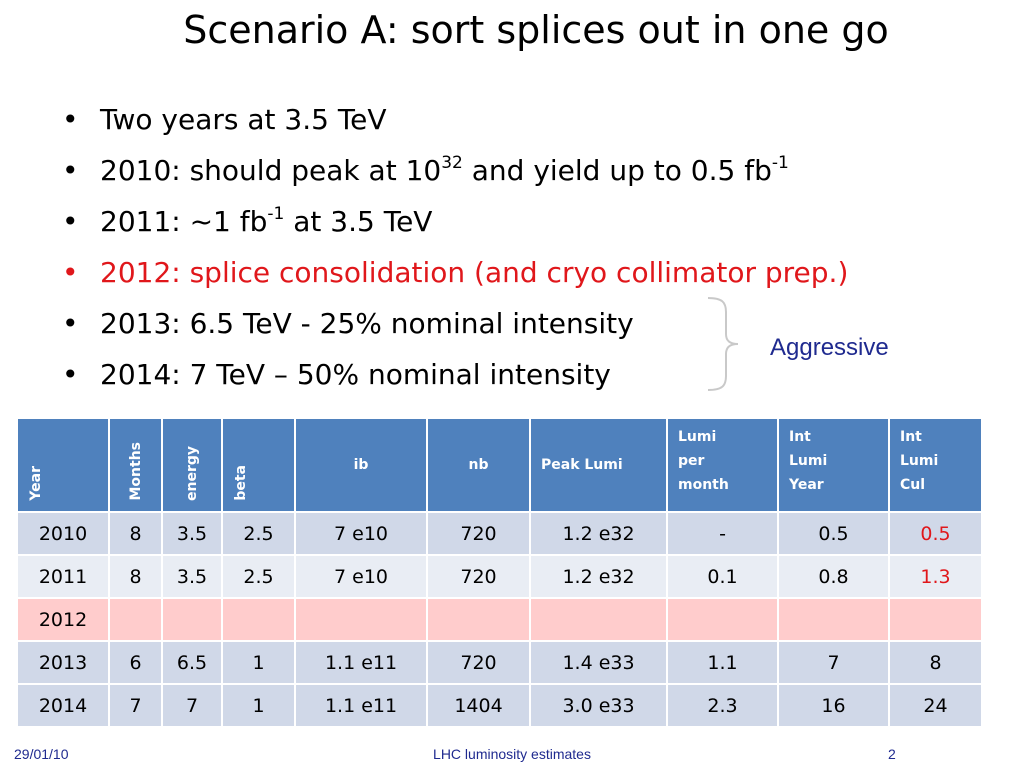 The height and width of the screenshot is (768, 1024). I want to click on cell-int-lumi-cul: 8, so click(935, 662).